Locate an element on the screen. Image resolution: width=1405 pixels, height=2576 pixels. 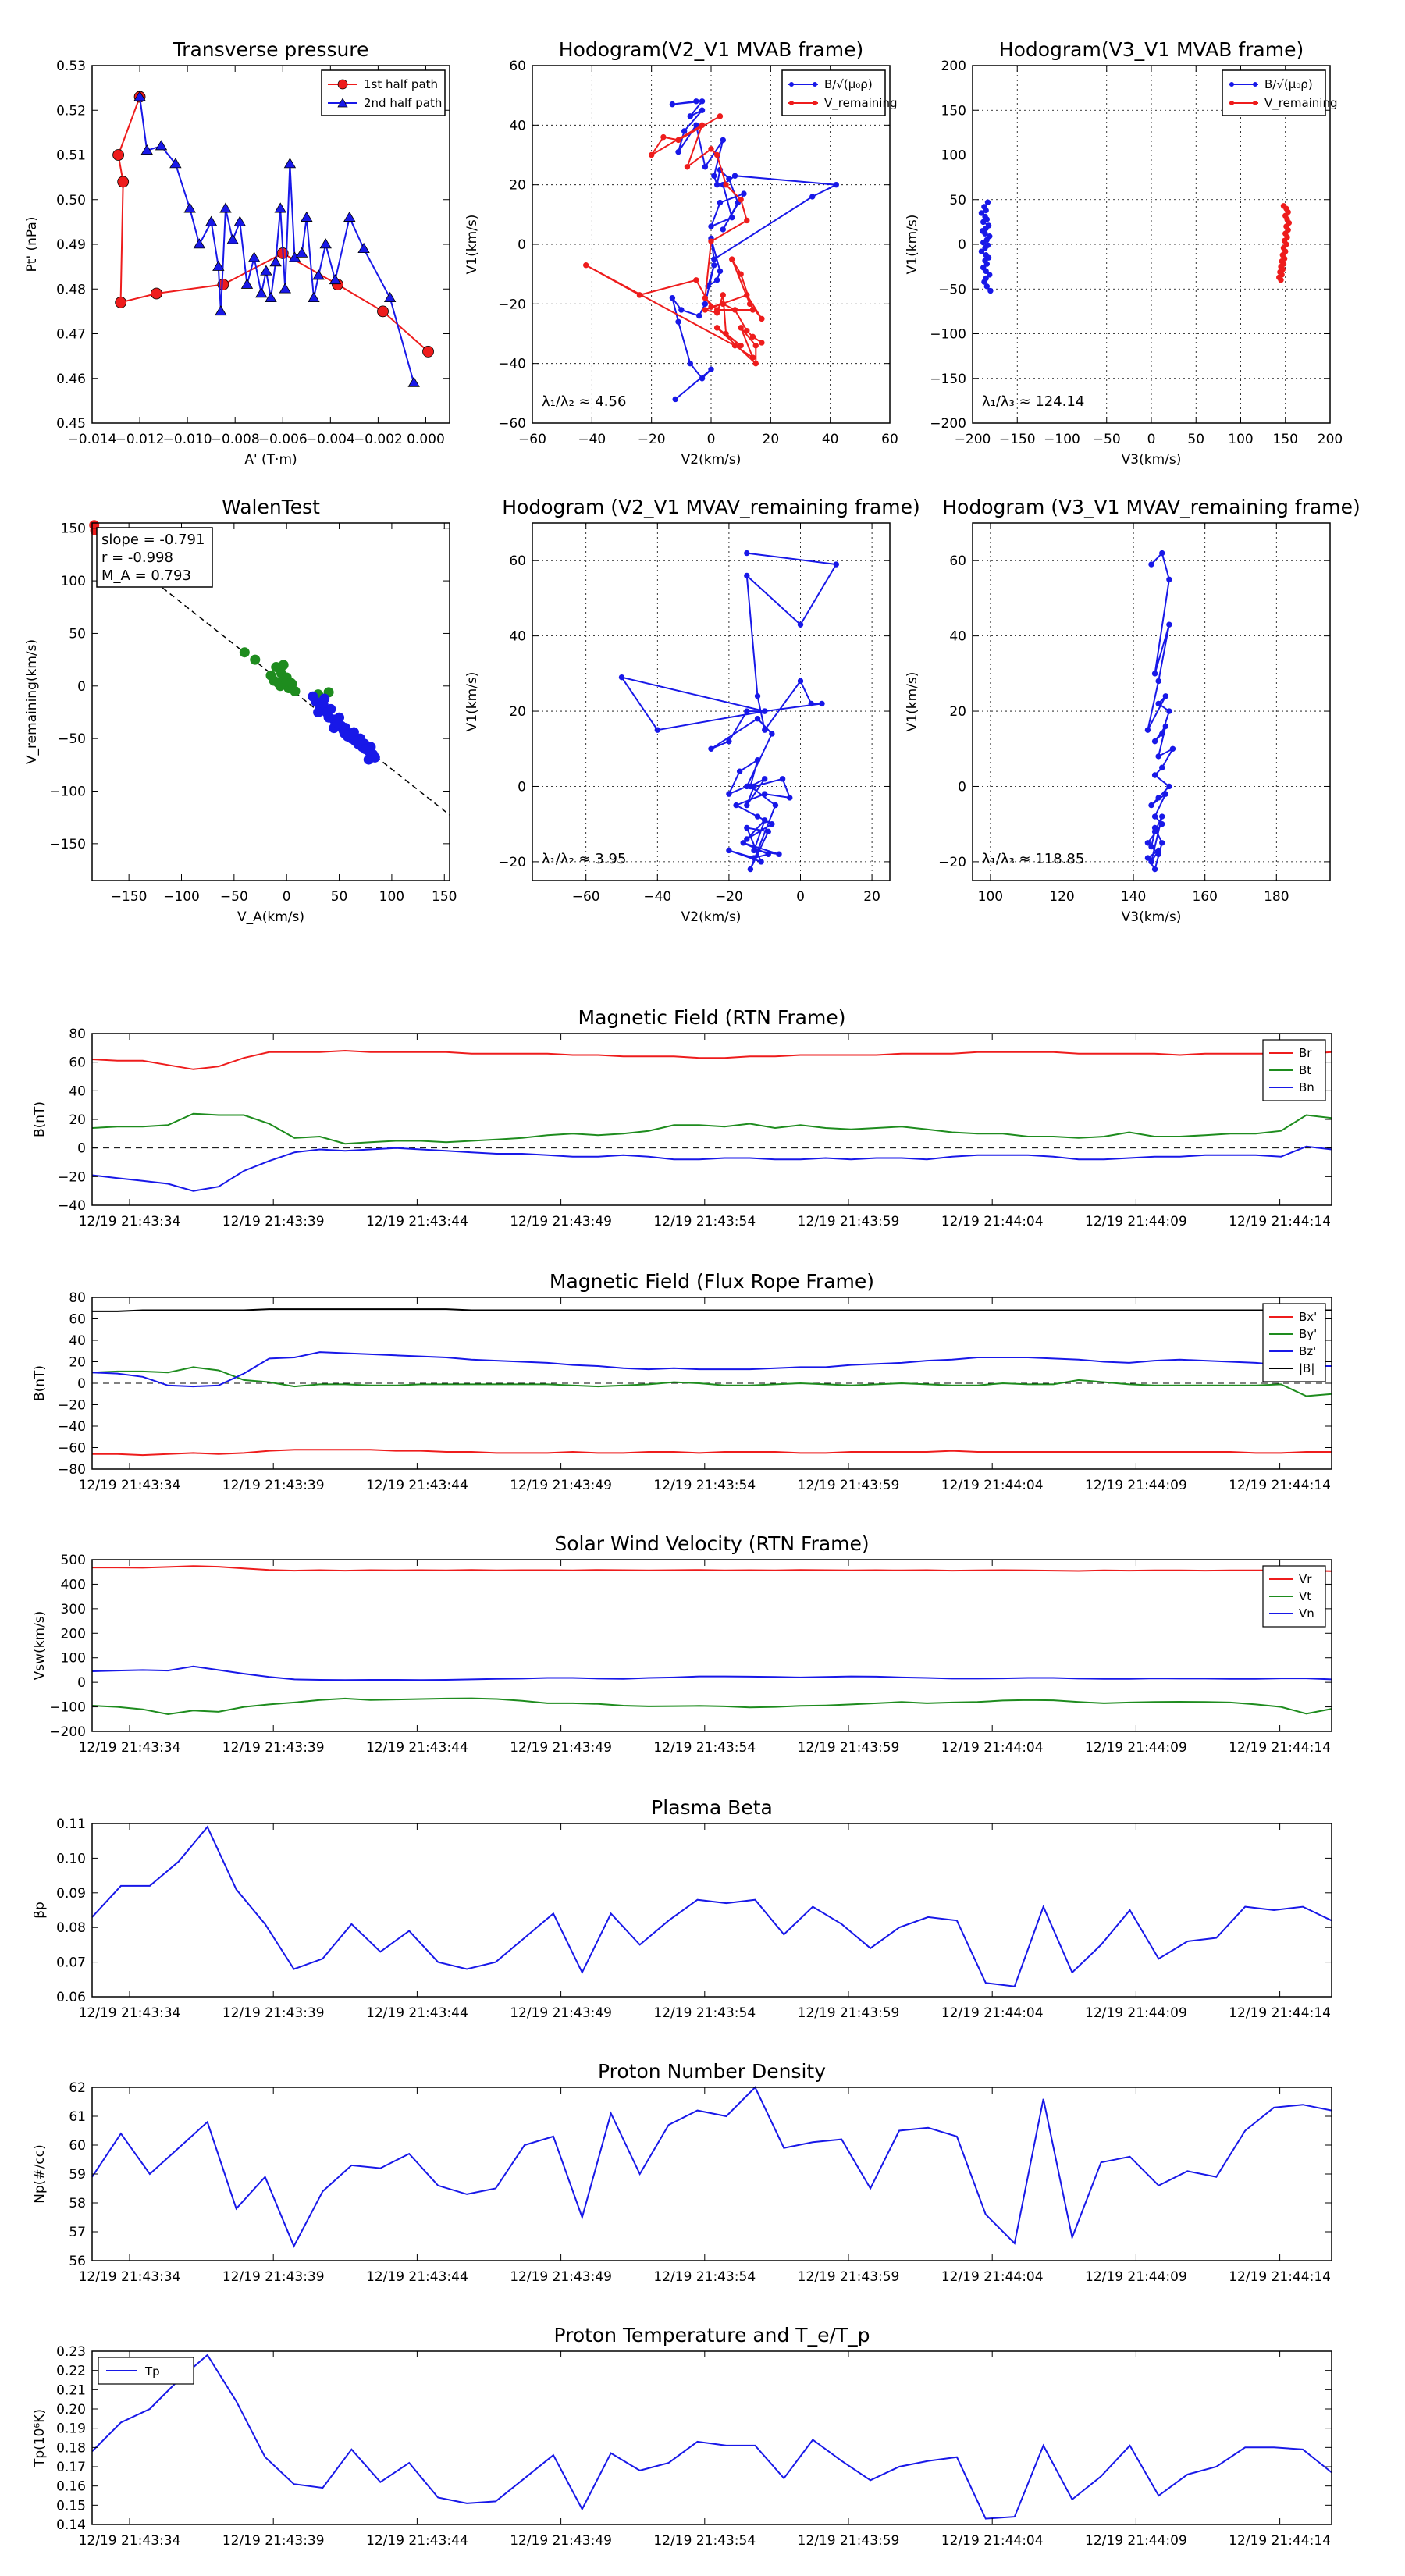
x-tick-label: −150 is located at coordinates (129, 897).